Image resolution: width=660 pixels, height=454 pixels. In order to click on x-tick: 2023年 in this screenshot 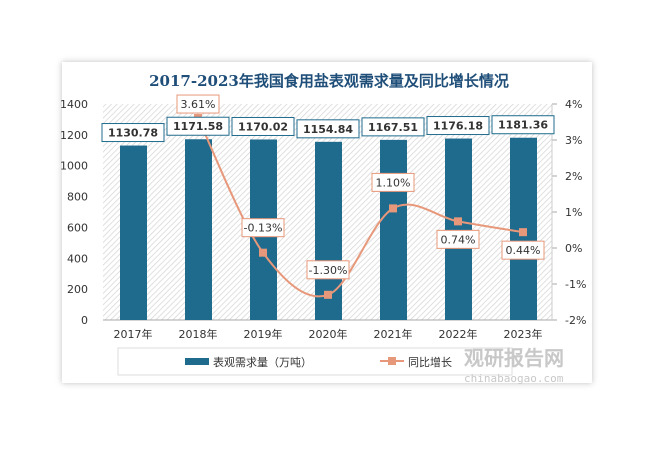, I will do `click(523, 334)`.